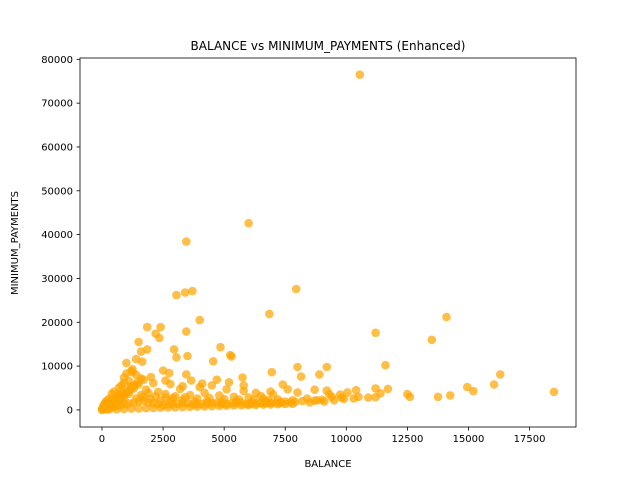 This screenshot has height=480, width=640. Describe the element at coordinates (57, 147) in the screenshot. I see `y-tick-label: 60000` at that location.